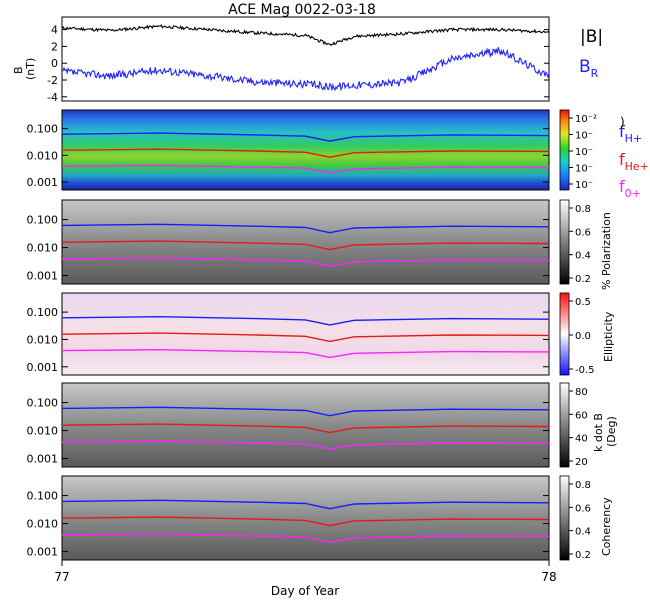  Describe the element at coordinates (43, 459) in the screenshot. I see `panel-5-ytick-label: 0.001` at that location.